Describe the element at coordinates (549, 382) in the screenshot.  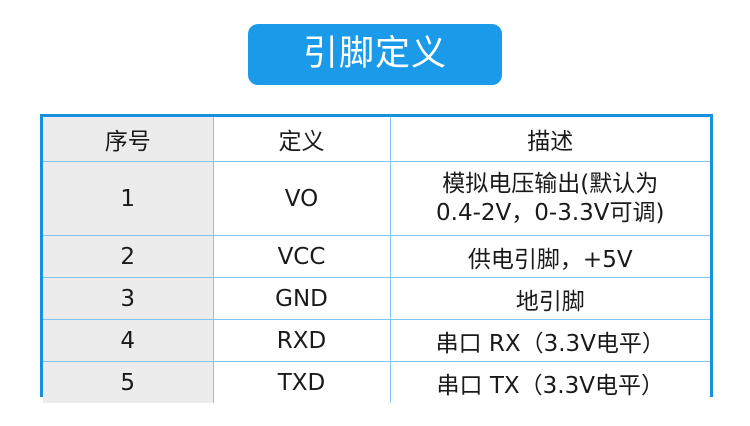
I see `cell-description: 串口 TX（3.3V电平）` at that location.